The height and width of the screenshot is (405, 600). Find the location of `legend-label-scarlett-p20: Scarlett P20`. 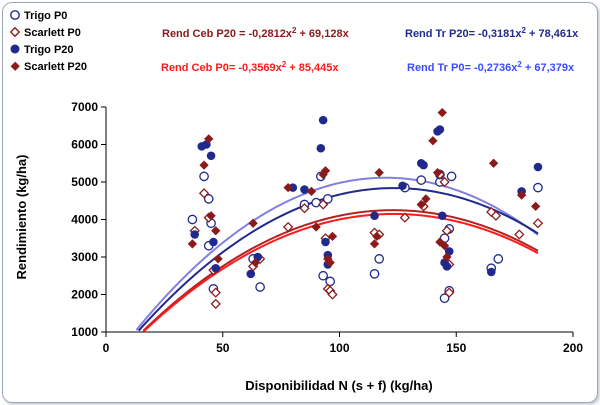

legend-label-scarlett-p20: Scarlett P20 is located at coordinates (55, 67).